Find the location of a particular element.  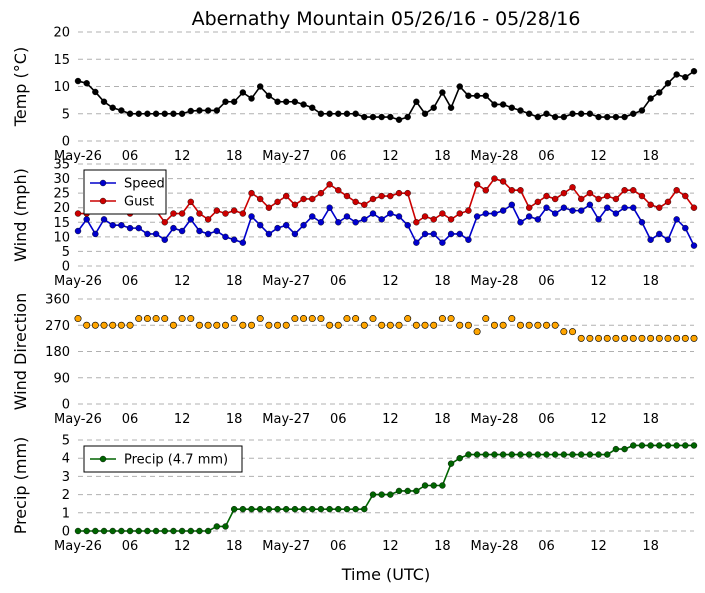

y-tick-label: 15 is located at coordinates (61, 223).